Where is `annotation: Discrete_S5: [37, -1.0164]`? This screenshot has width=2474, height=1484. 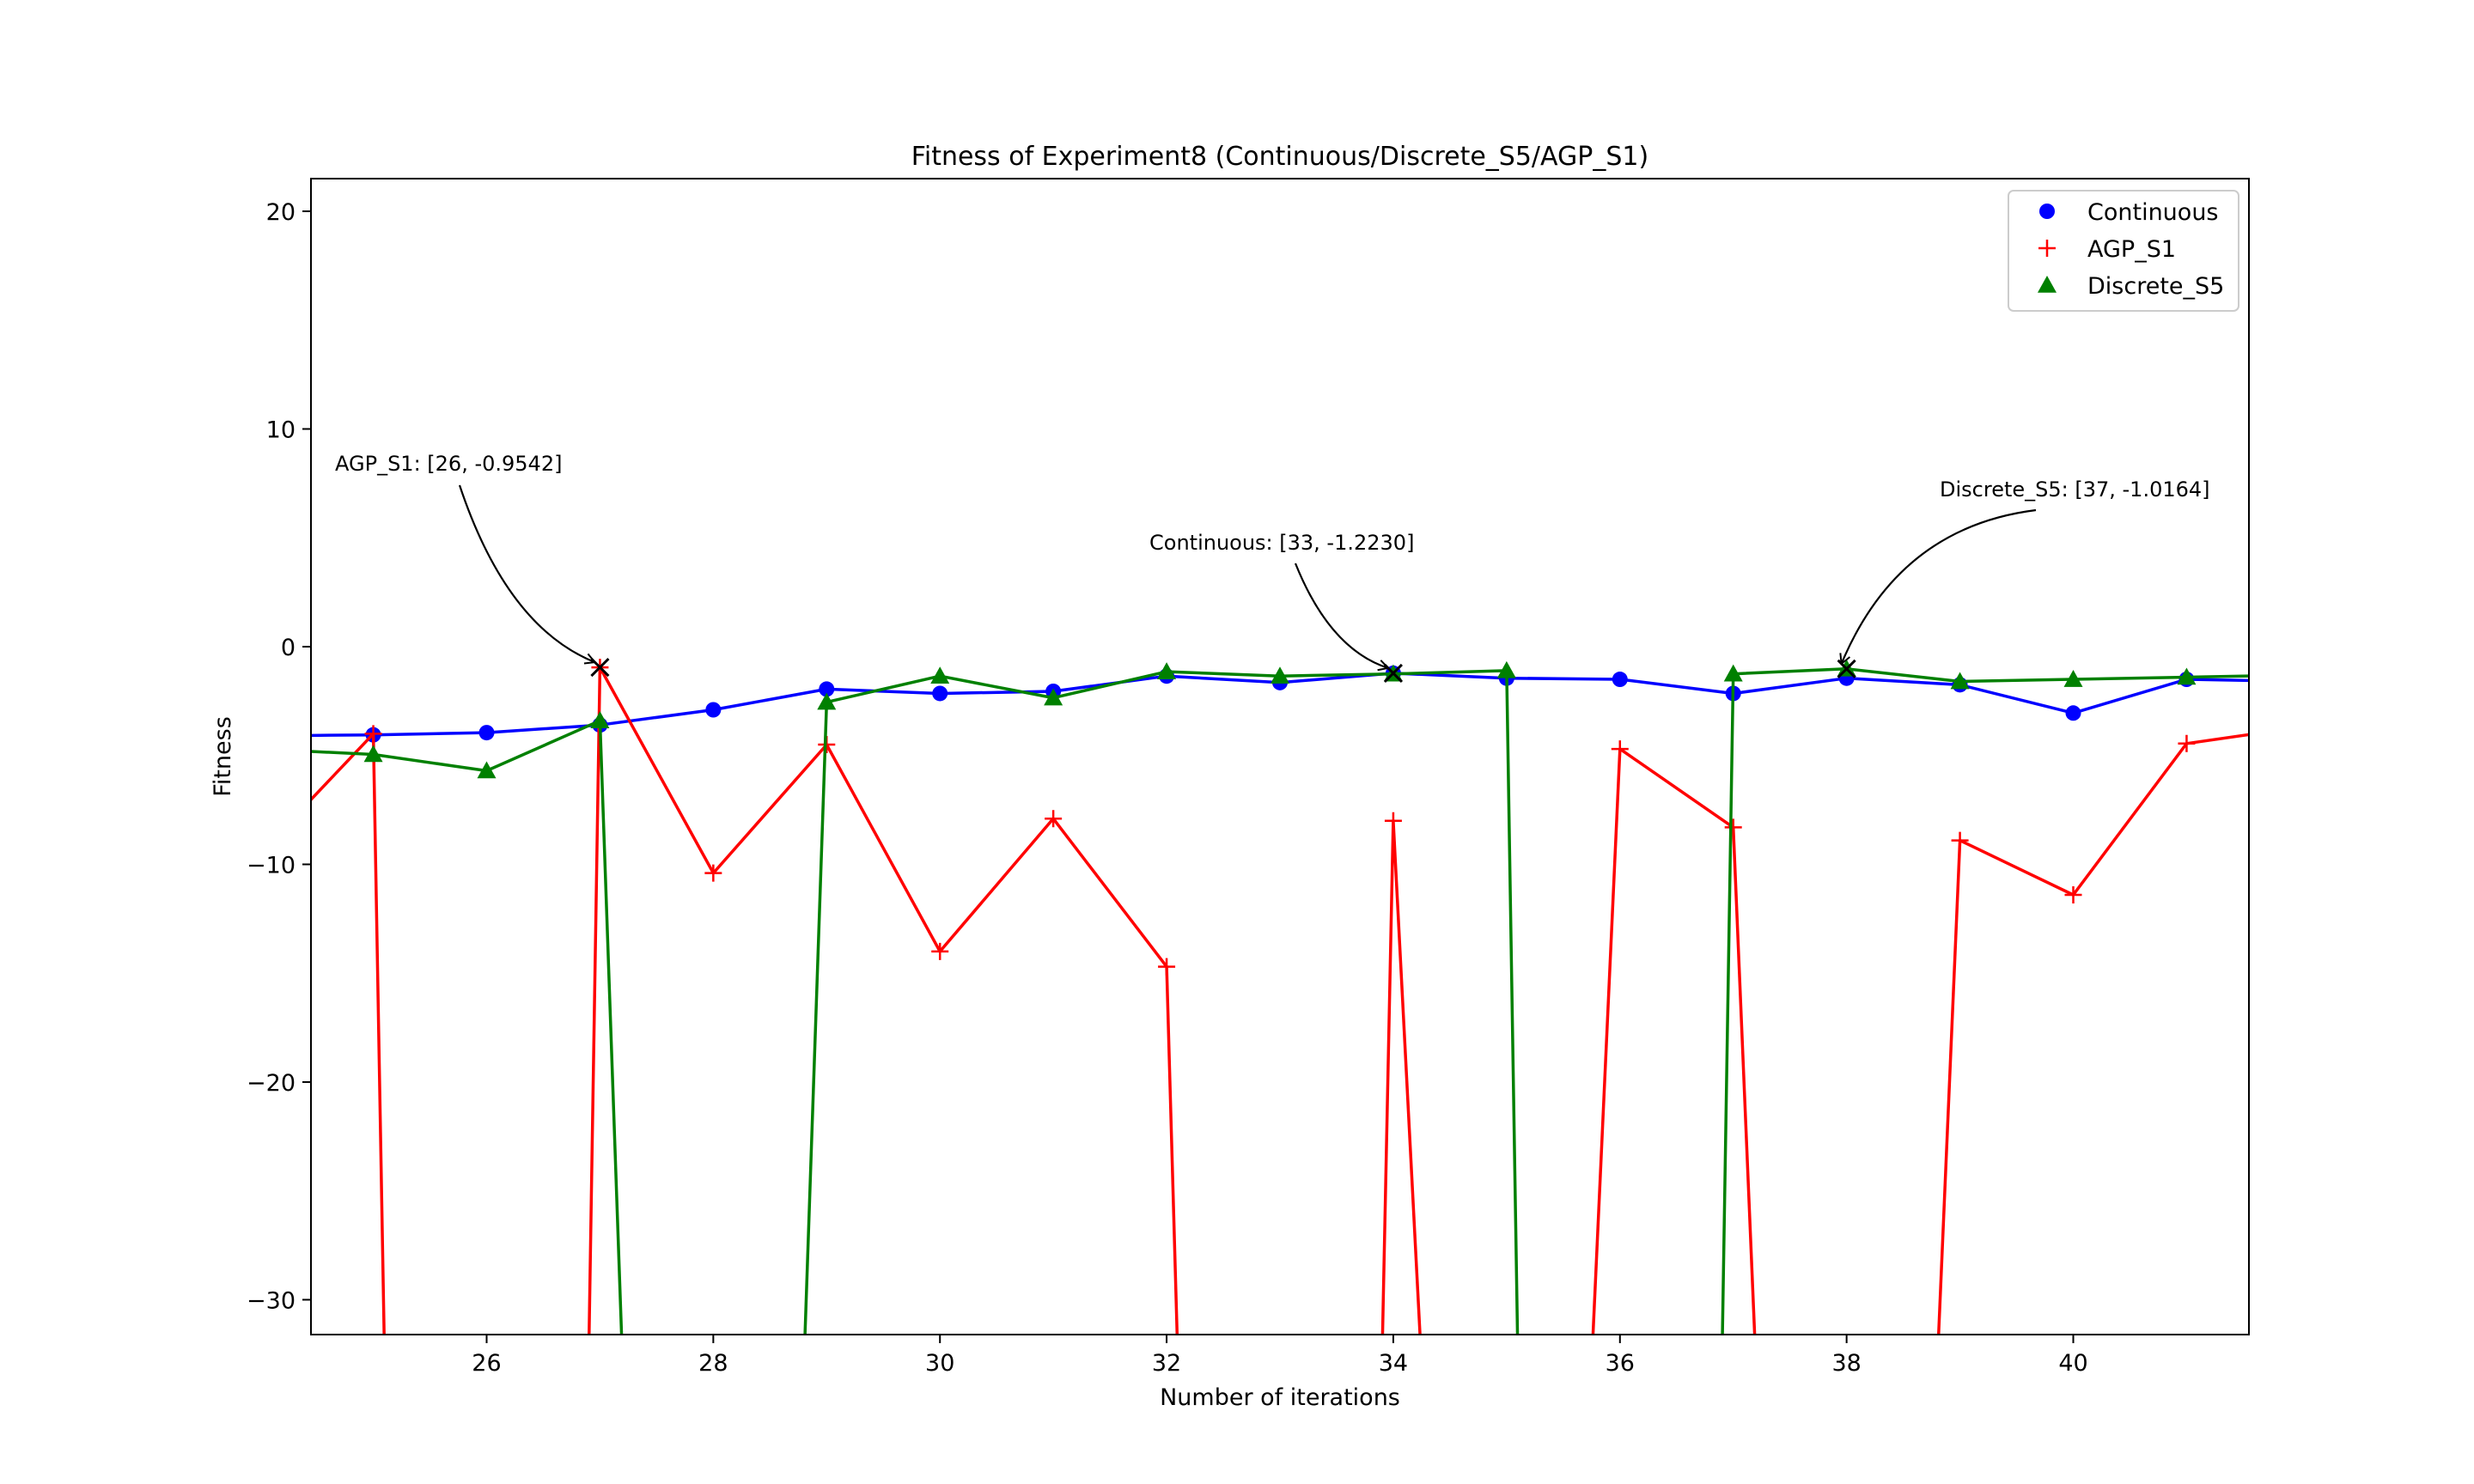
annotation: Discrete_S5: [37, -1.0164] is located at coordinates (2023, 577).